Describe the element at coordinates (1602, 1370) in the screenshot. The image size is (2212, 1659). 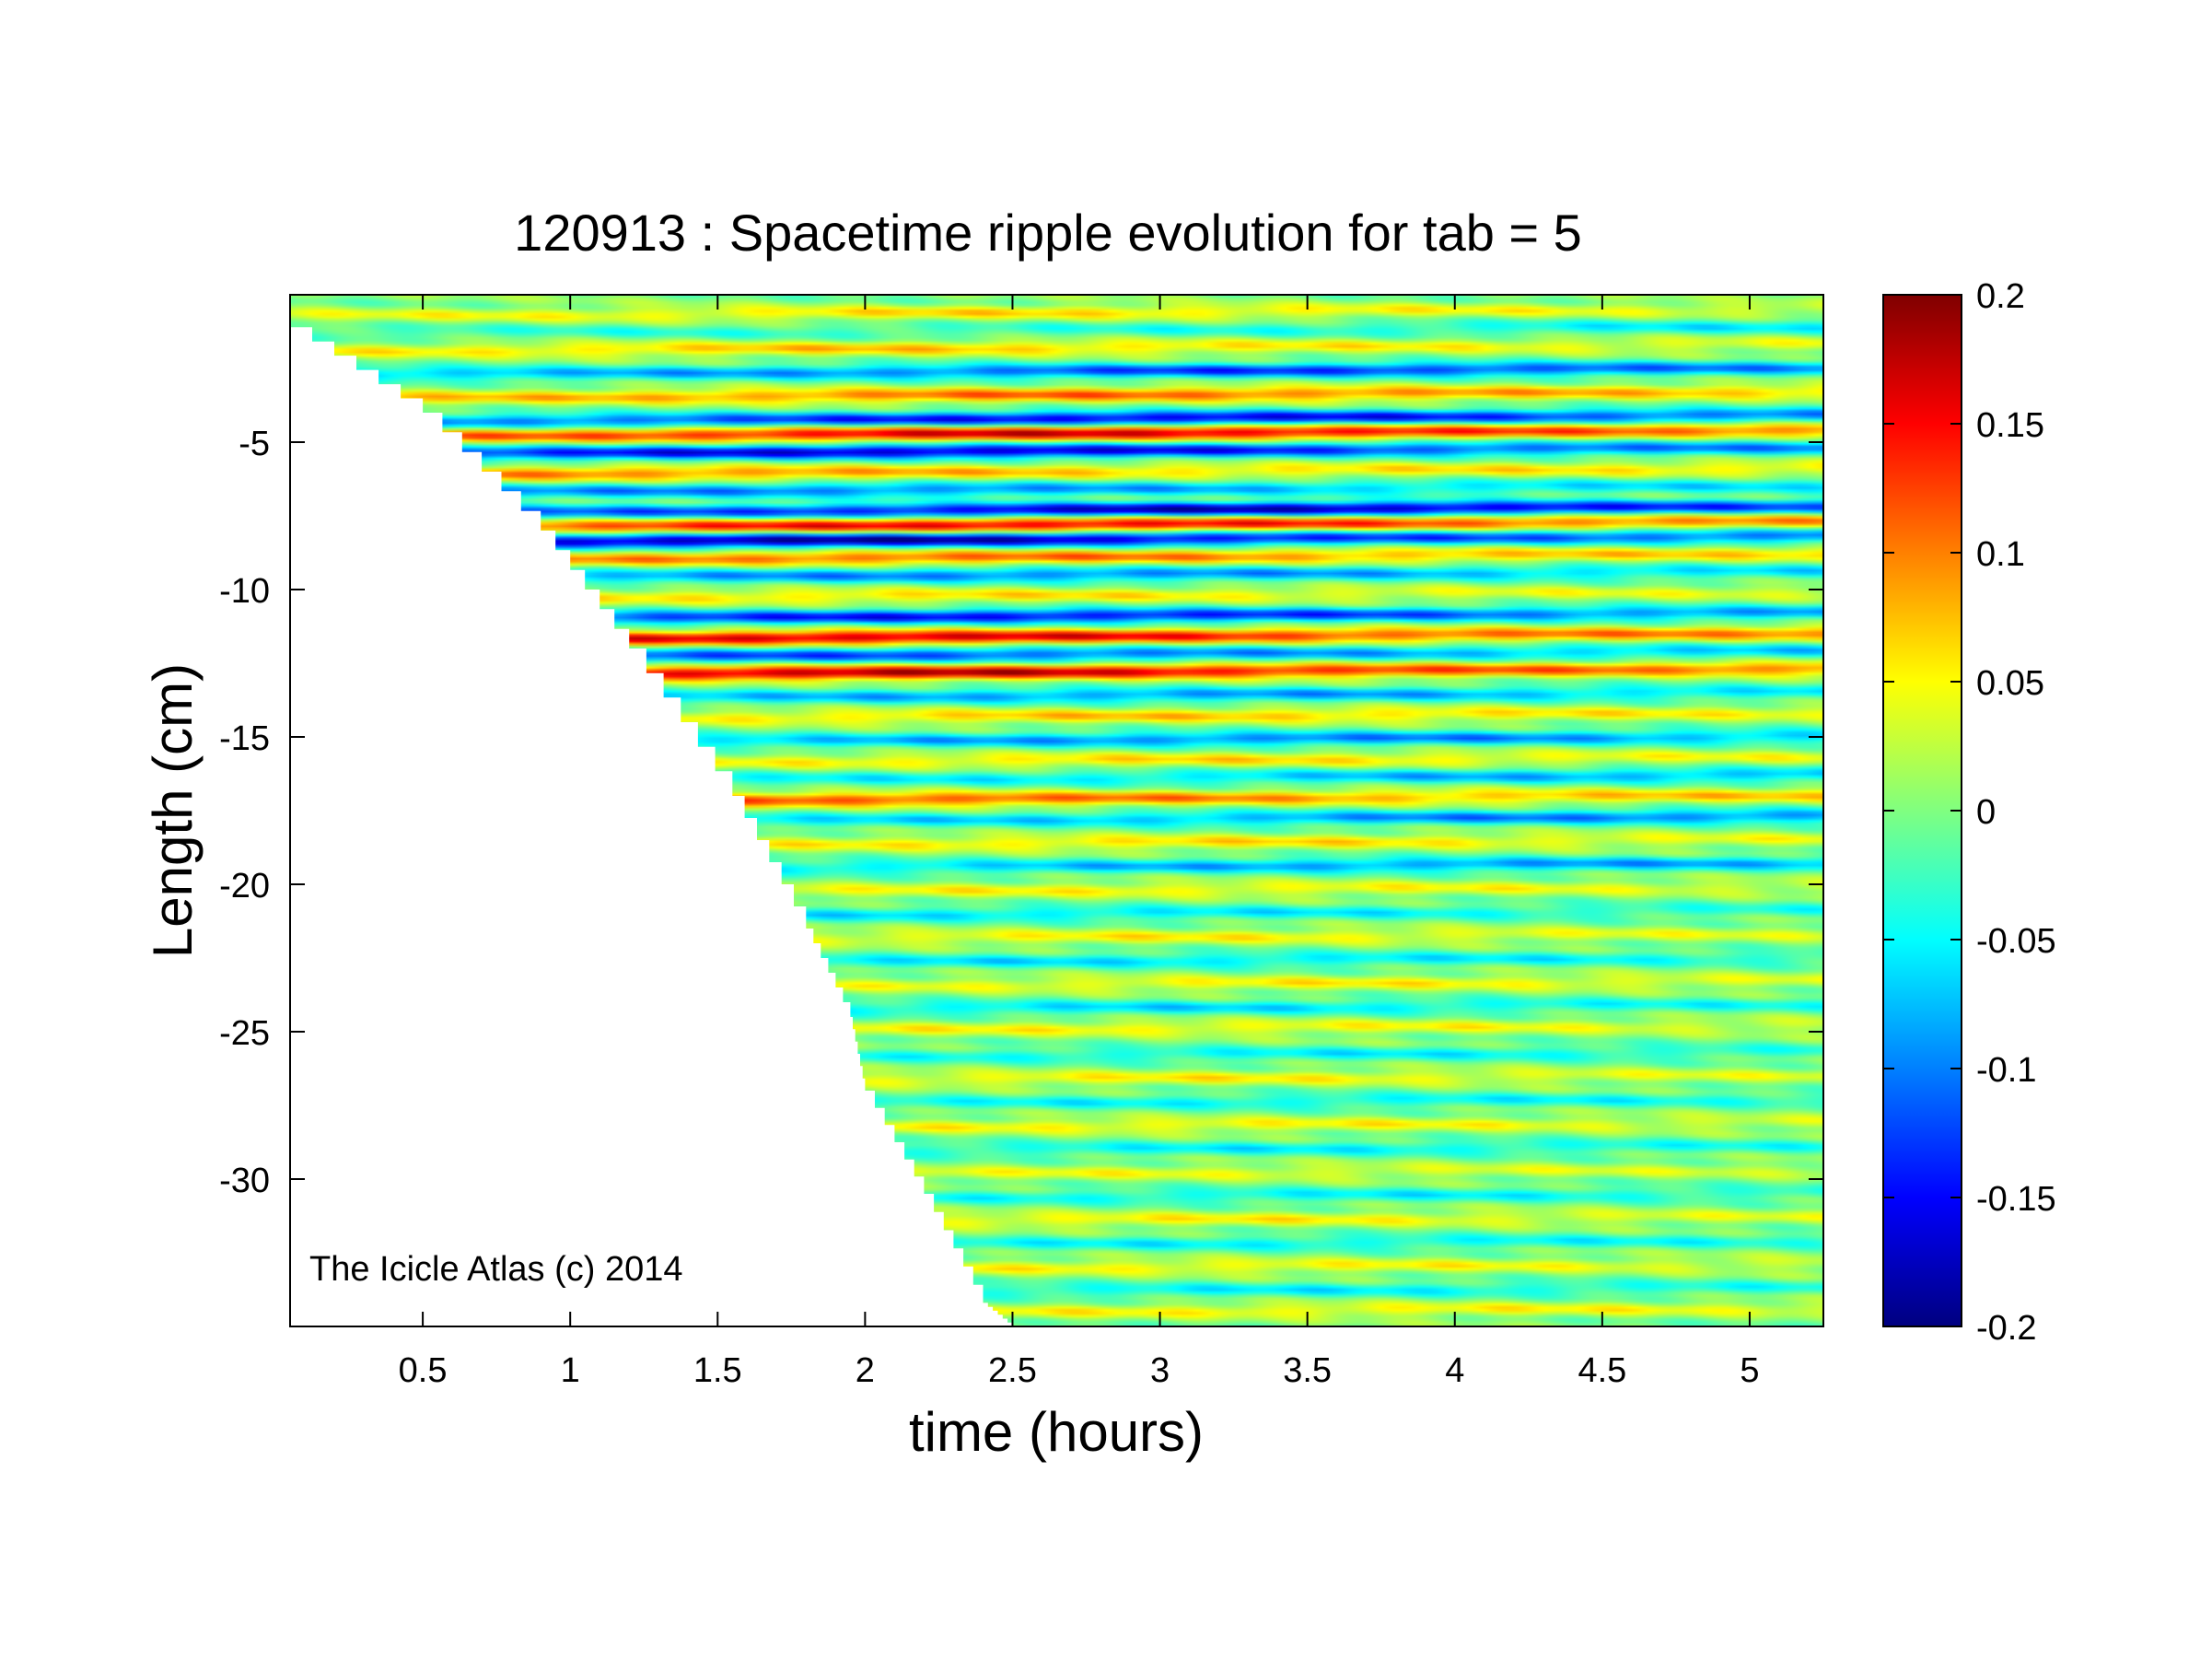
I see `x-tick-label: 4.5` at that location.